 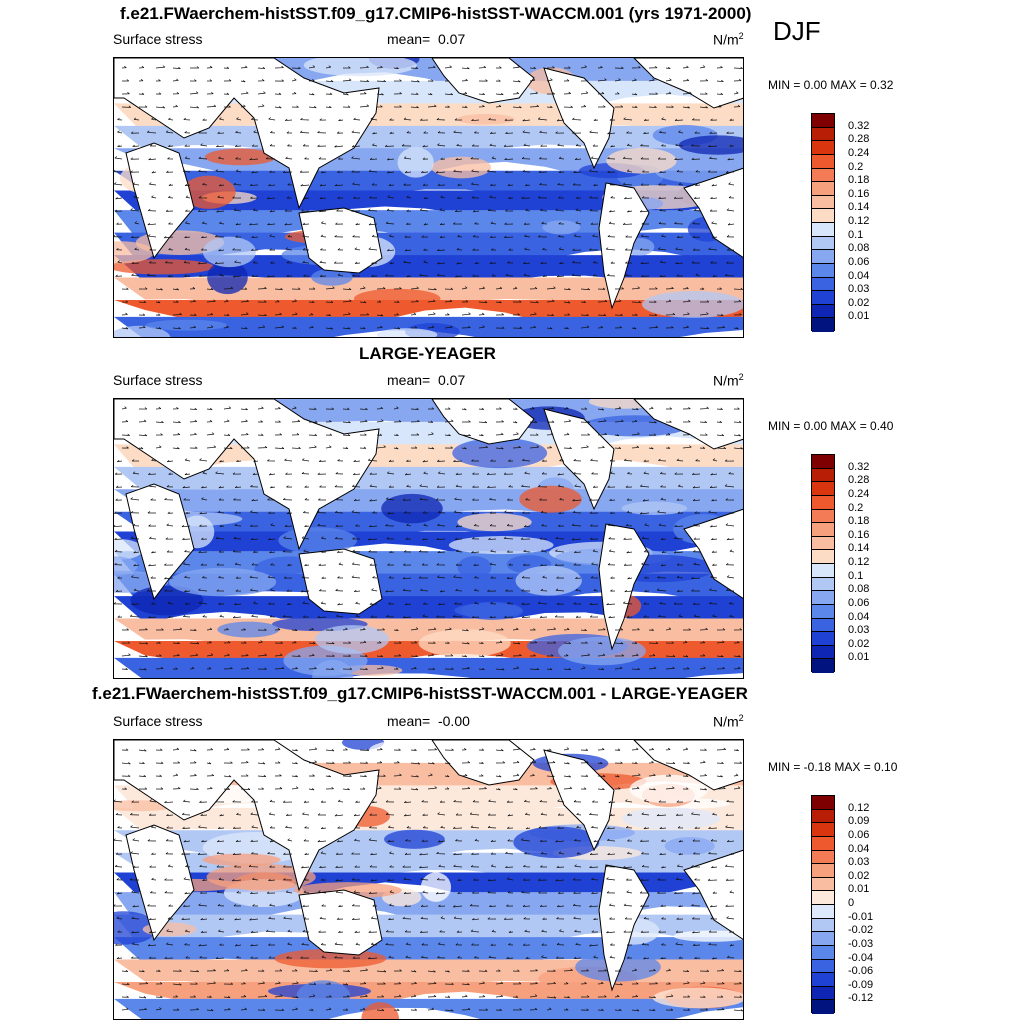 What do you see at coordinates (158, 380) in the screenshot?
I see `panel2-variable: Surface stress` at bounding box center [158, 380].